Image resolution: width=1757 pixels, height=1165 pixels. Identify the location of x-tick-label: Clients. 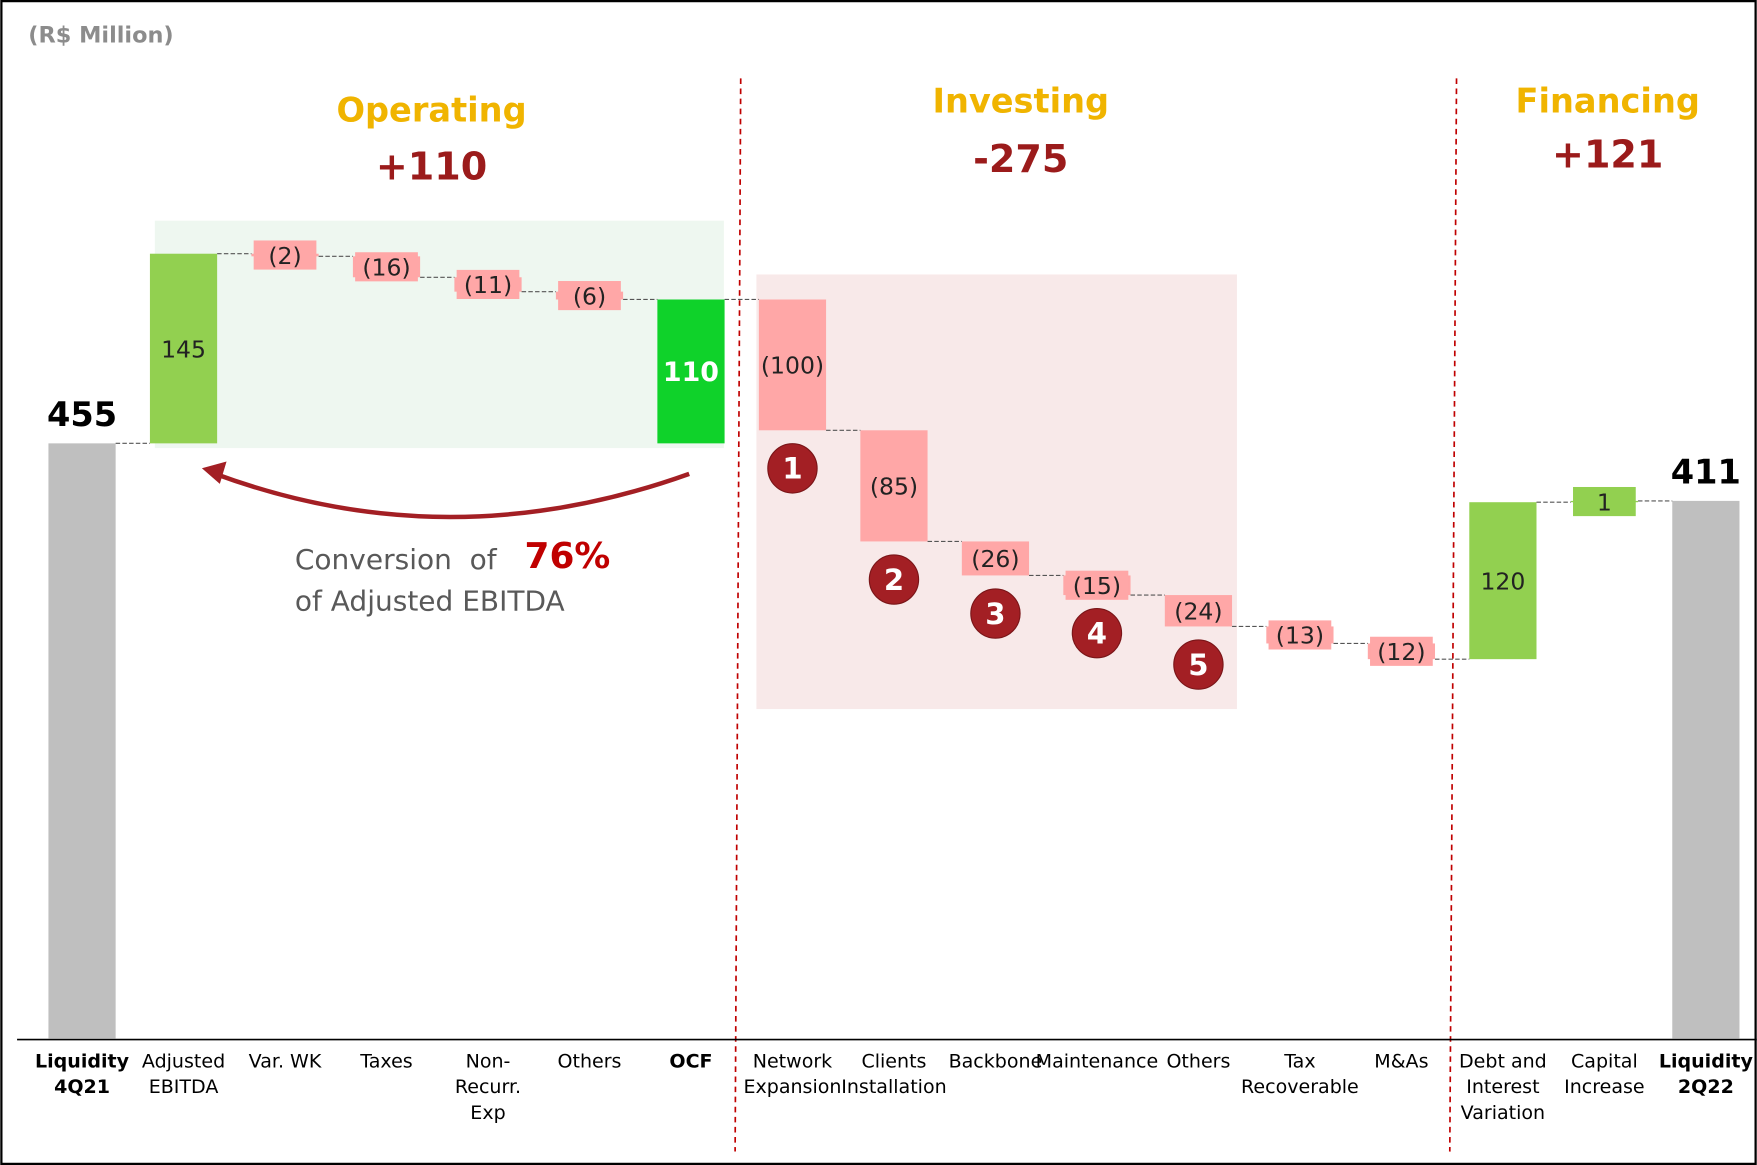
(893, 1061).